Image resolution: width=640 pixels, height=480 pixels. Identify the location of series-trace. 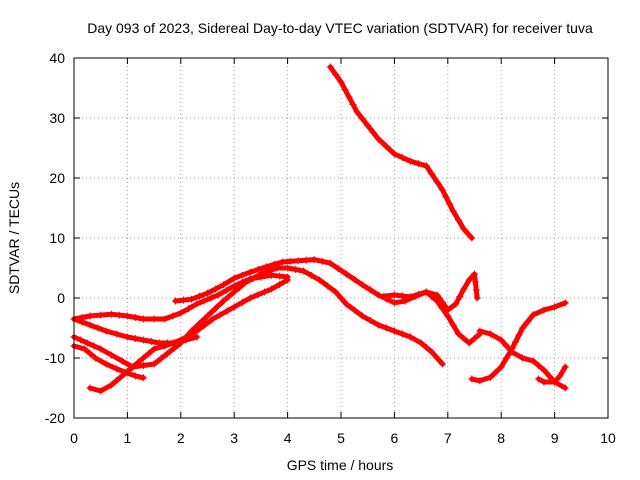
(401, 152).